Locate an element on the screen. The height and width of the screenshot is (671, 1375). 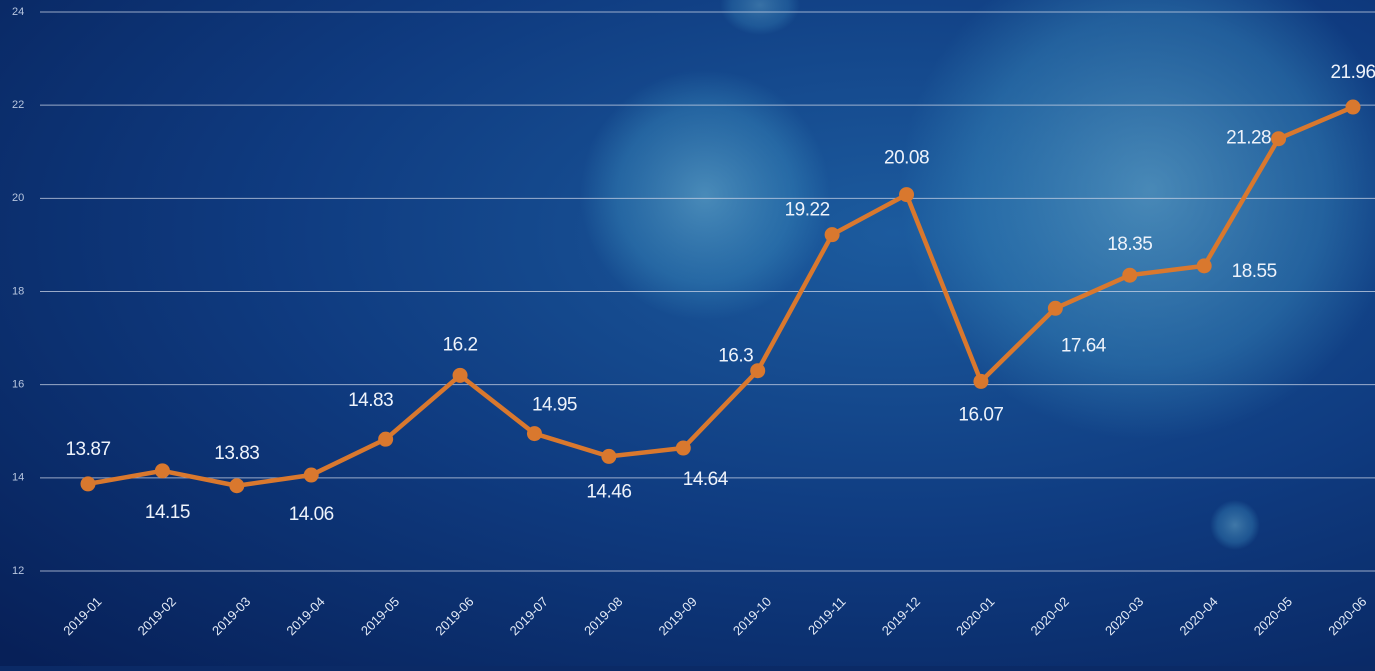
value-label: 14.83 is located at coordinates (370, 400).